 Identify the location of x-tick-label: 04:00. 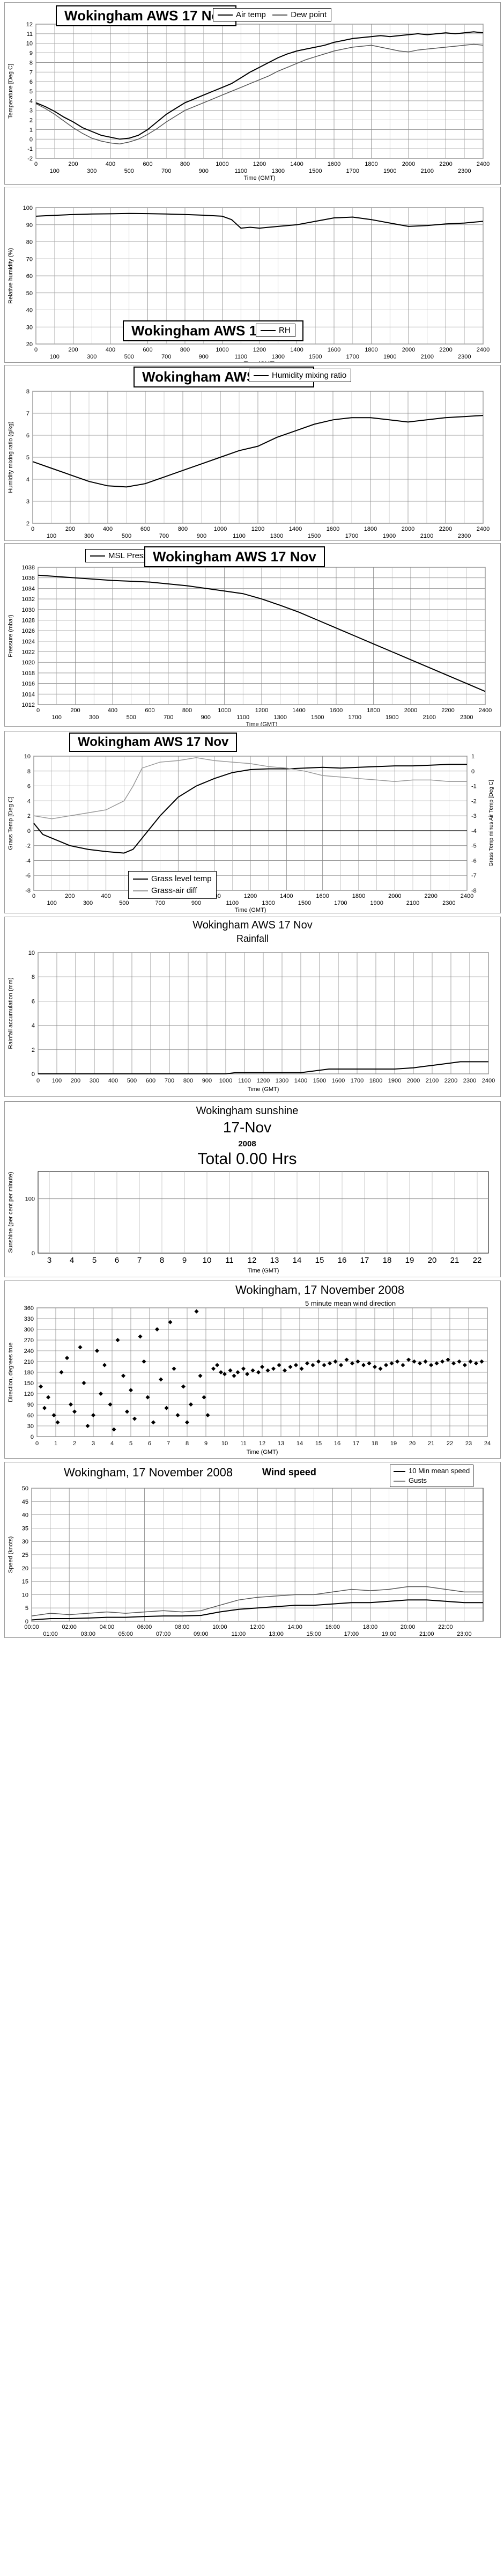
(107, 1627).